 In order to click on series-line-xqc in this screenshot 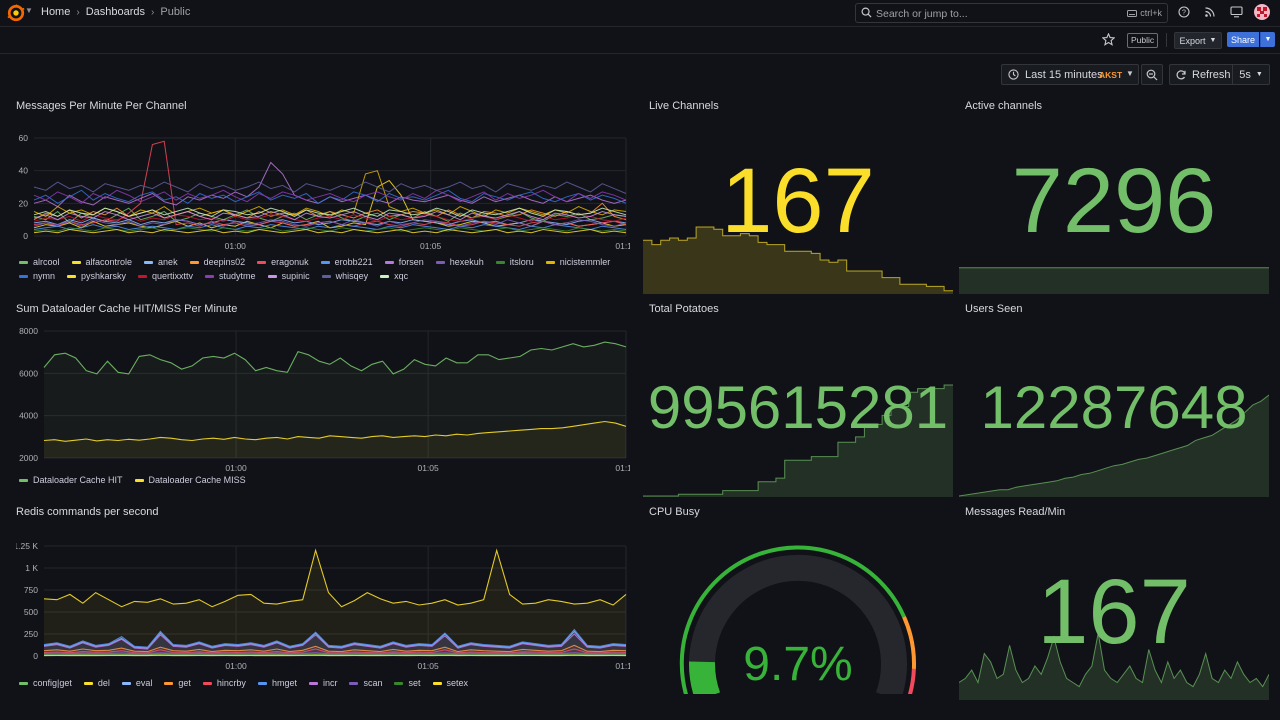, I will do `click(330, 212)`.